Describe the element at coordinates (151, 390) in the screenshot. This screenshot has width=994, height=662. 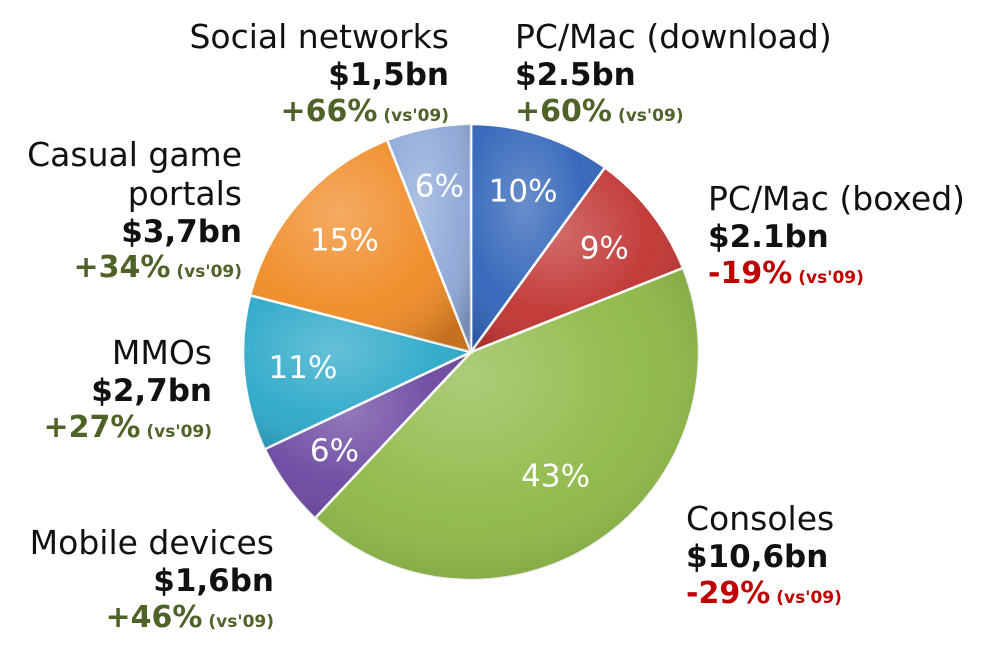
I see `label-revenue: $2,7bn` at that location.